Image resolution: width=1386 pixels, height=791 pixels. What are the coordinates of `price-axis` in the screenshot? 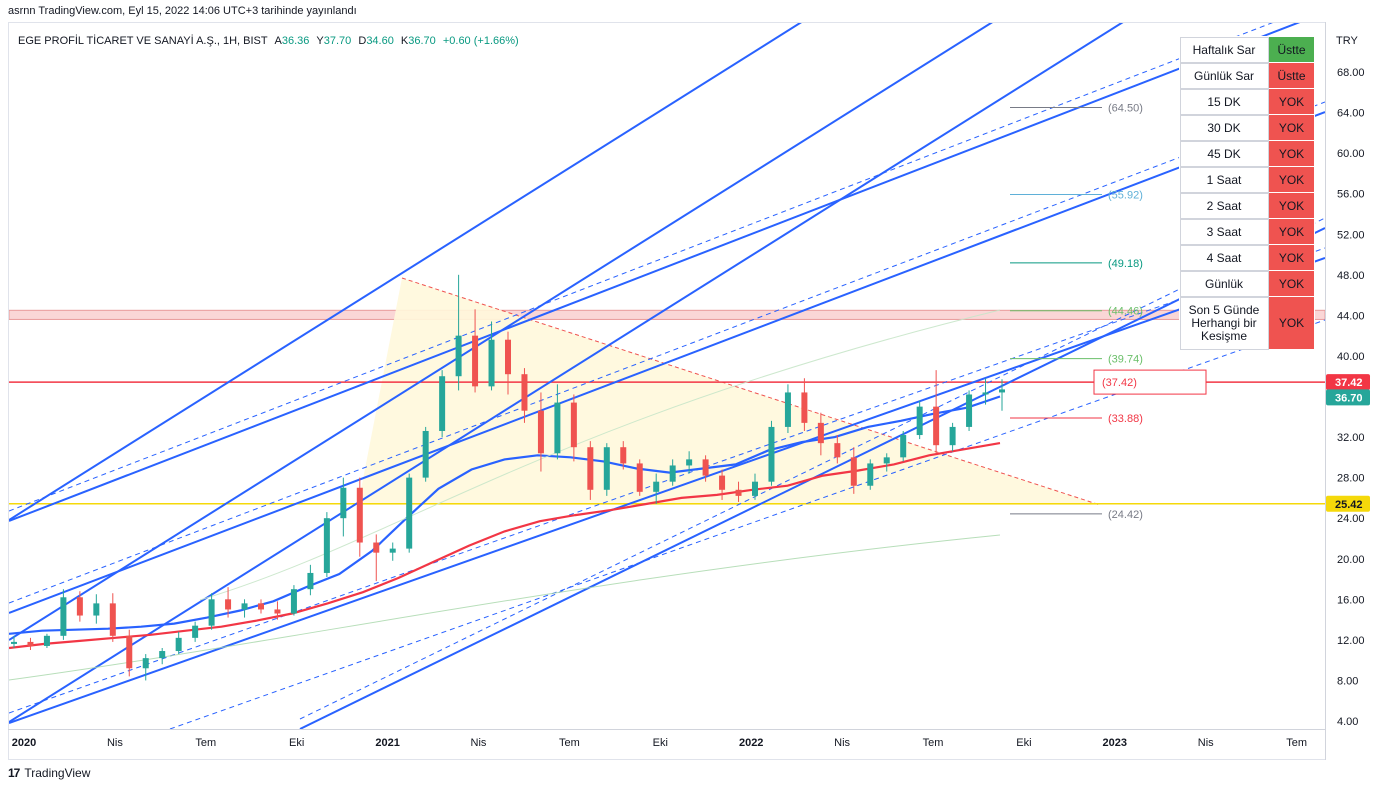 It's located at (1355, 391).